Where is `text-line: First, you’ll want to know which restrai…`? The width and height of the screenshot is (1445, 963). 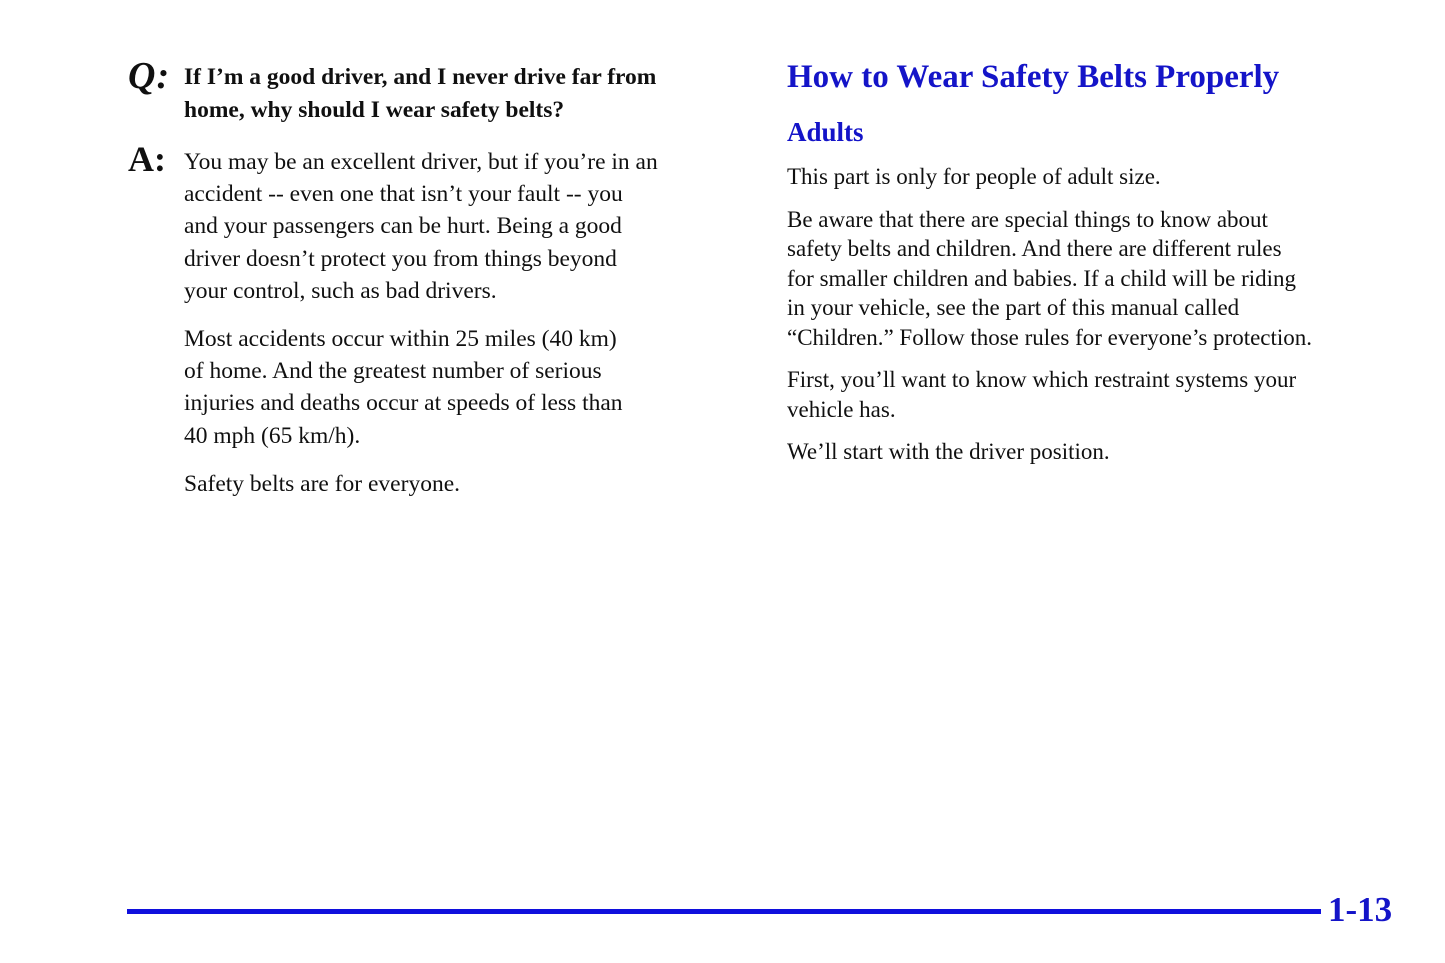 text-line: First, you’ll want to know which restrai… is located at coordinates (1042, 379).